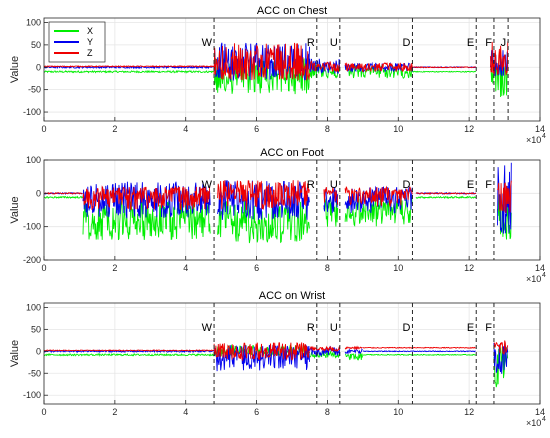 The height and width of the screenshot is (438, 550). Describe the element at coordinates (504, 43) in the screenshot. I see `marker-label-j: J` at that location.